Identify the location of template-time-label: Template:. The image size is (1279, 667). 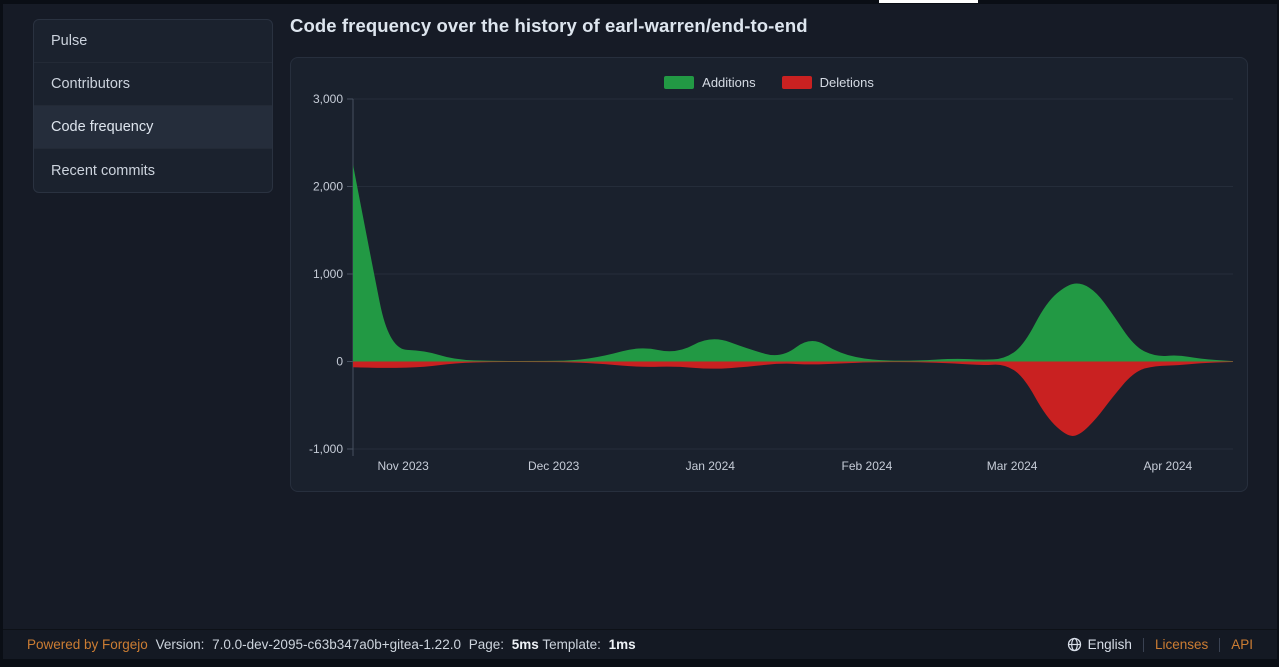
(571, 644).